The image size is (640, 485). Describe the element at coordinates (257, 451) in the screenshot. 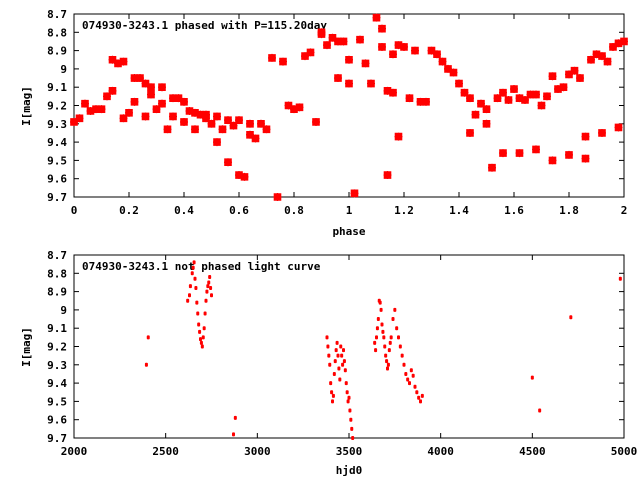

I see `x-tick-label: 3000` at that location.